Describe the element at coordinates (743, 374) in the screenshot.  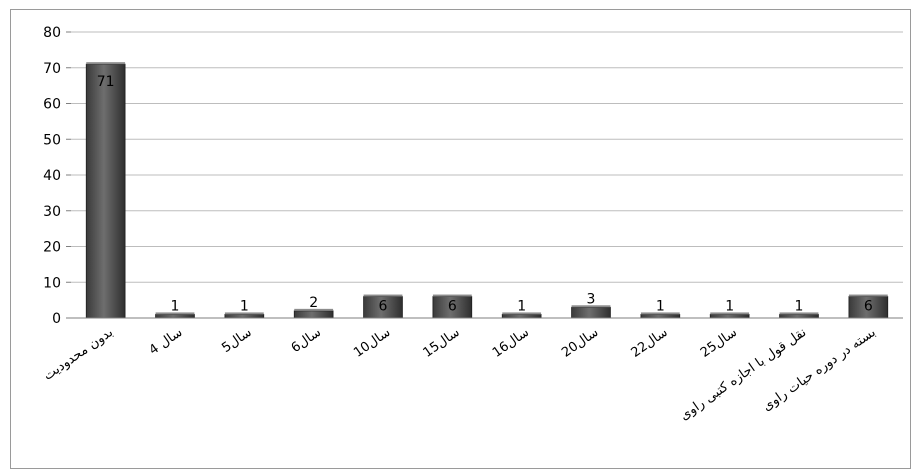
I see `category-label: نقل قول با اجازه کتبی راوی` at that location.